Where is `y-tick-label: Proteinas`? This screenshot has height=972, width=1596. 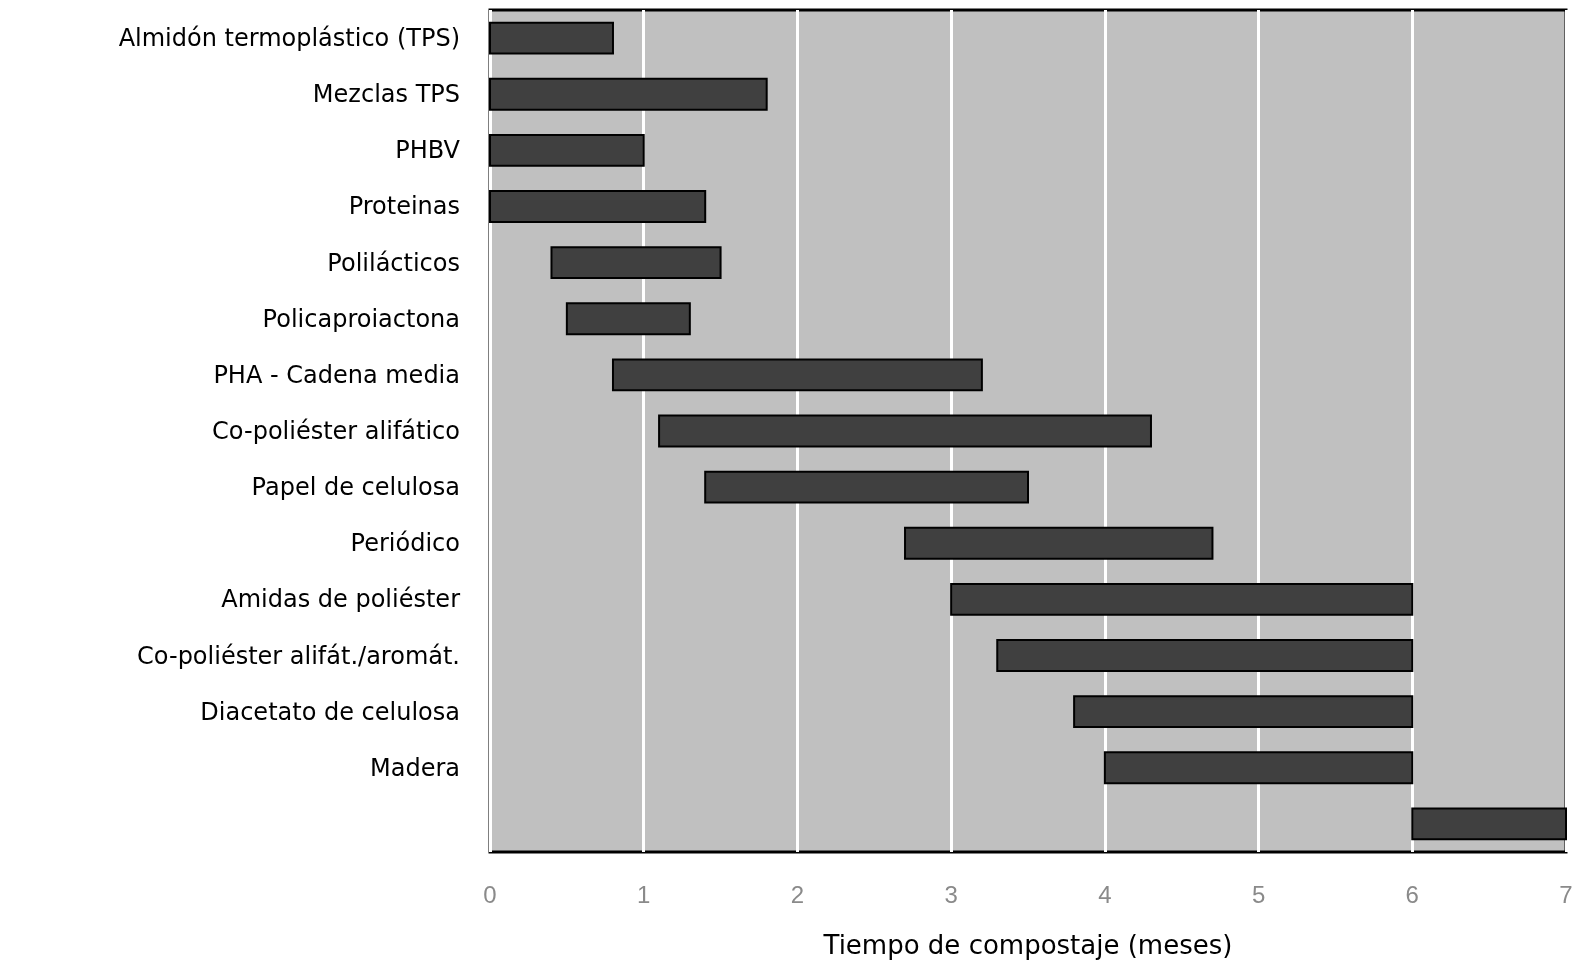 y-tick-label: Proteinas is located at coordinates (404, 206).